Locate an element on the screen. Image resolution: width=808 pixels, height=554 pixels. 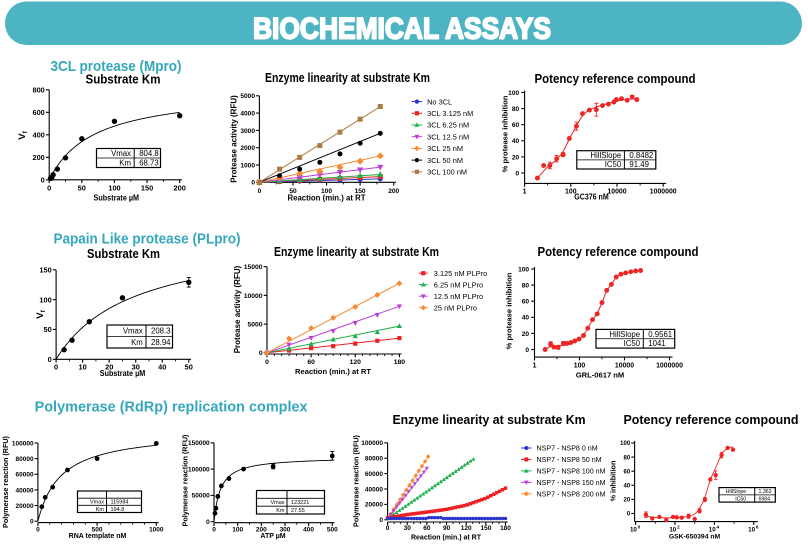
svg-text: No 3CL is located at coordinates (439, 101).